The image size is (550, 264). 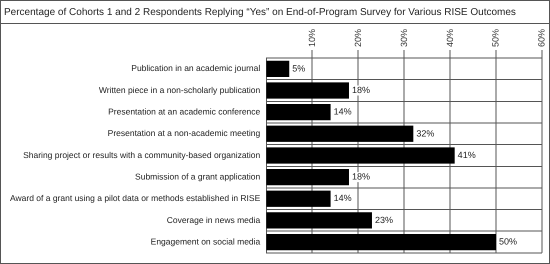 What do you see at coordinates (449, 38) in the screenshot?
I see `x-tick-label: 40%` at bounding box center [449, 38].